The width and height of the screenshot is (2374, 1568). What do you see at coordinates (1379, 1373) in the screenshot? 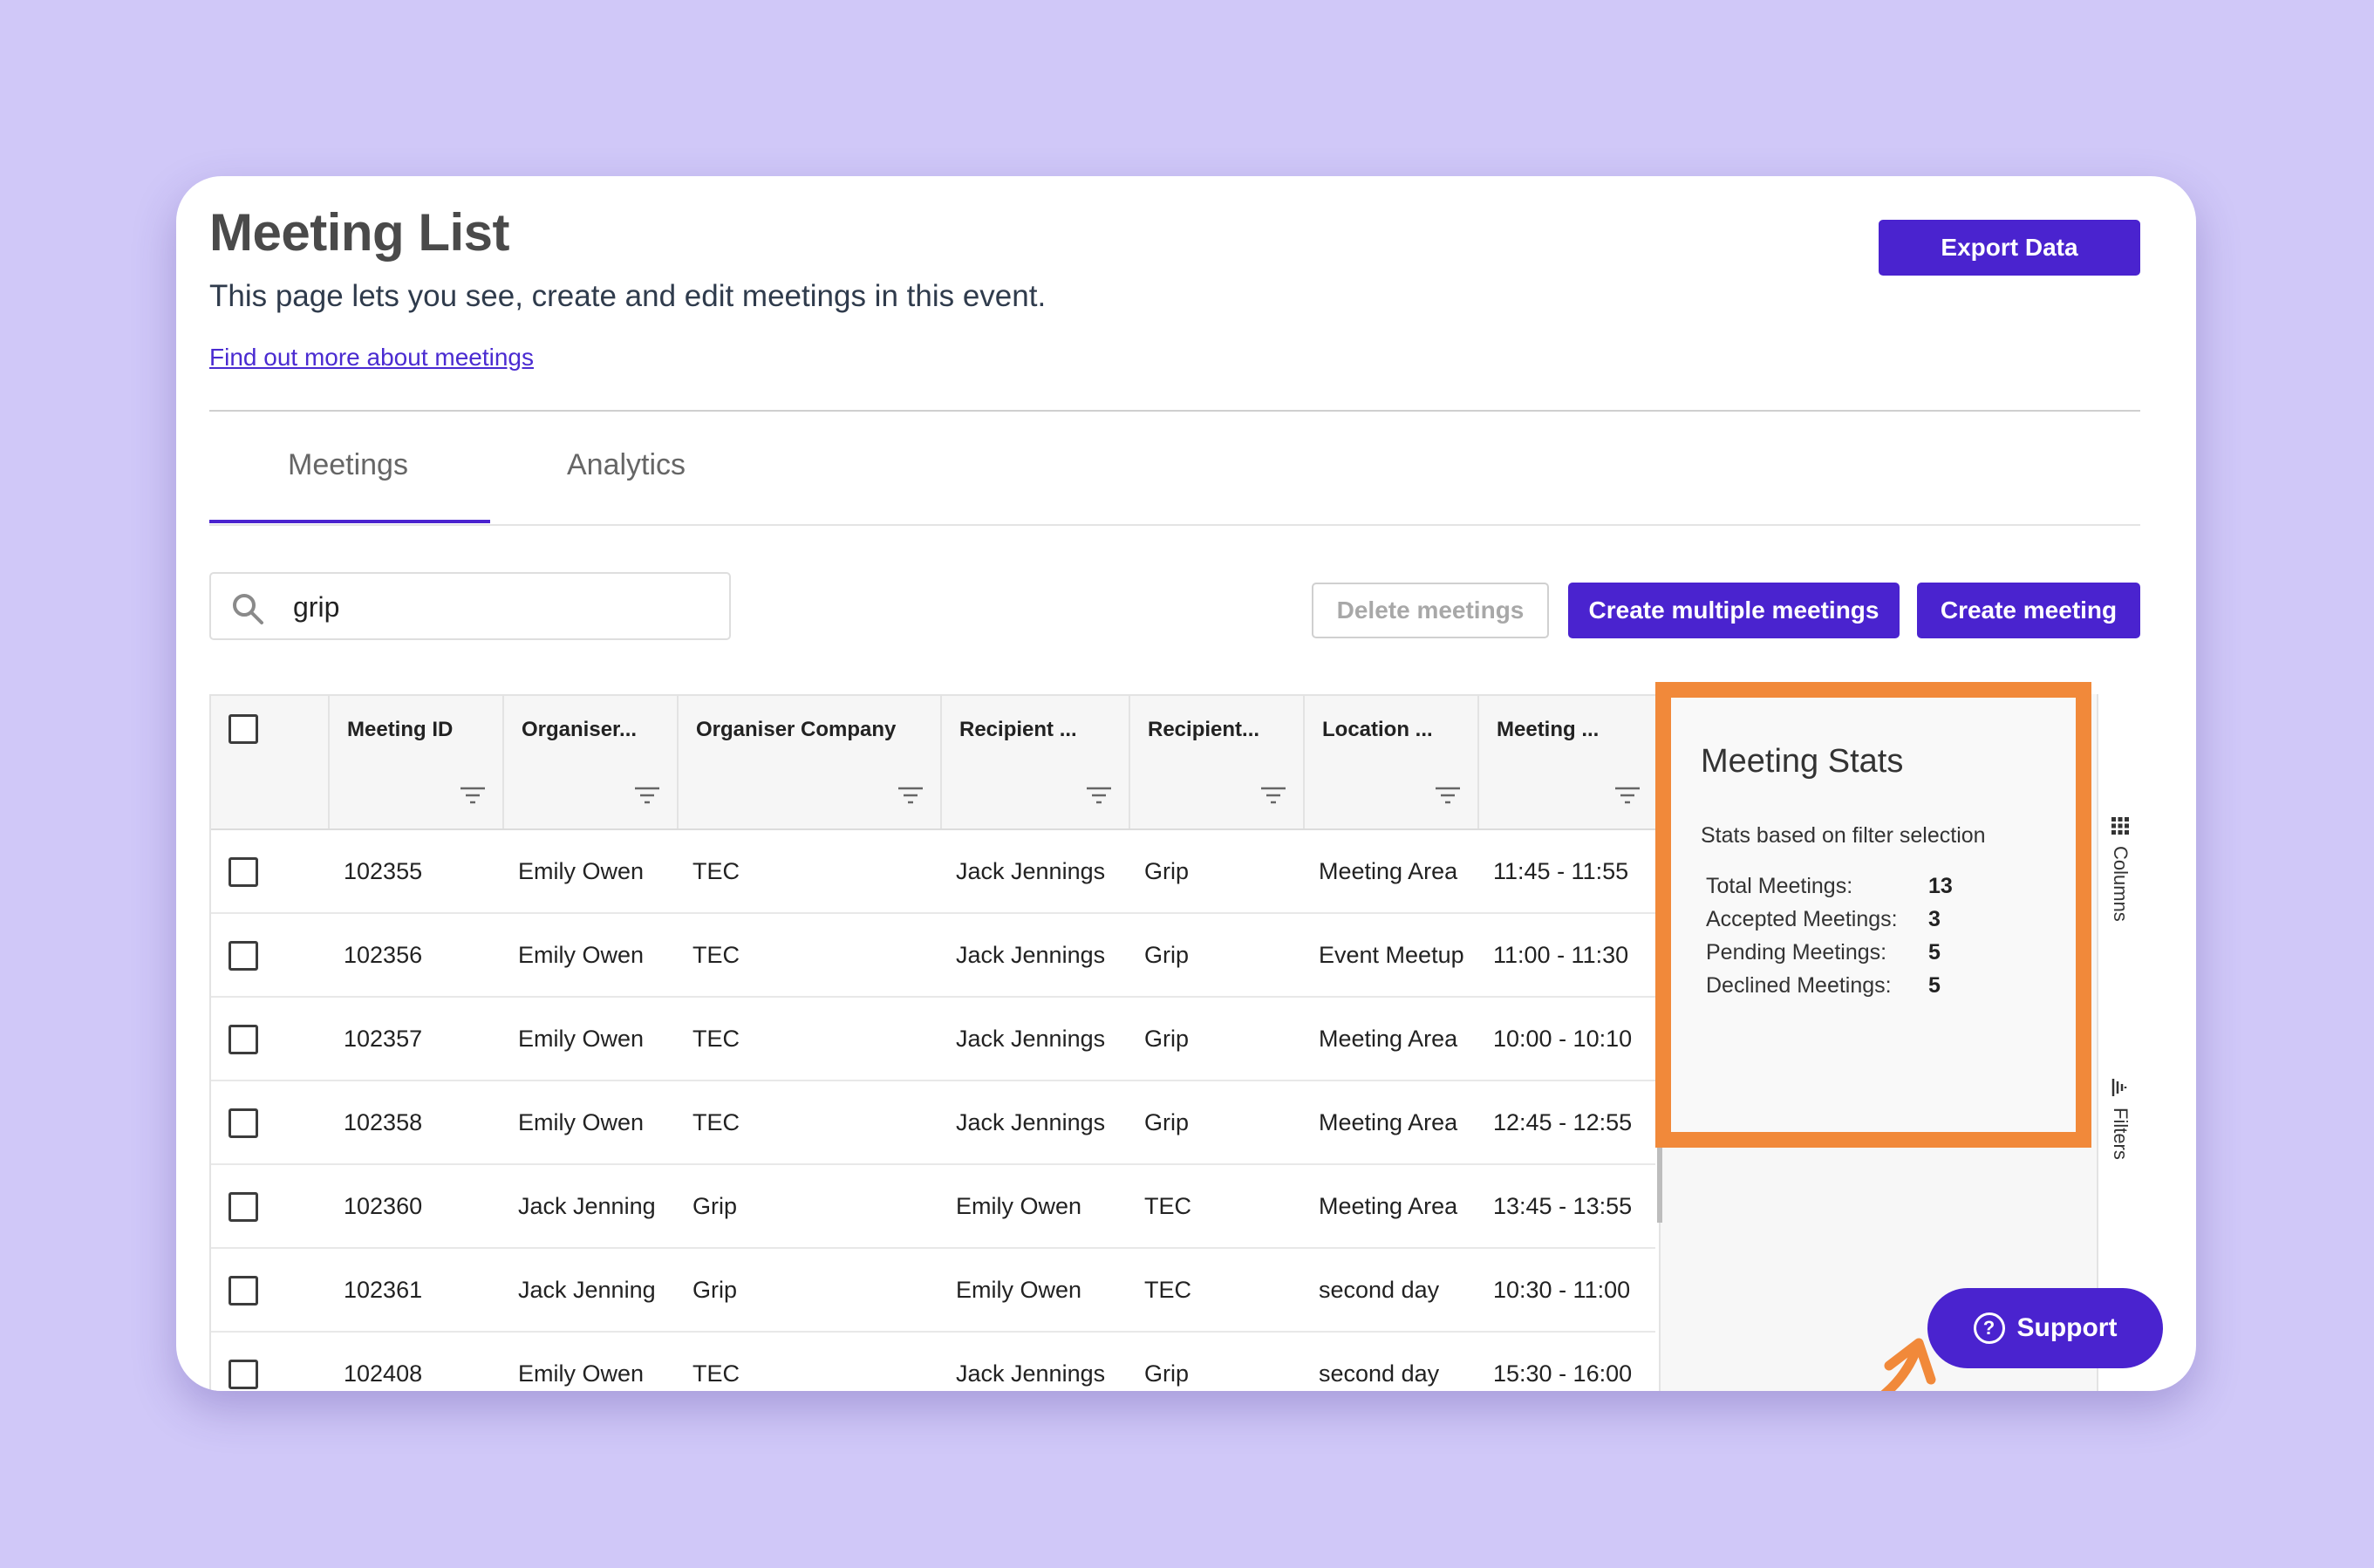
I see `cell-location: second day` at bounding box center [1379, 1373].